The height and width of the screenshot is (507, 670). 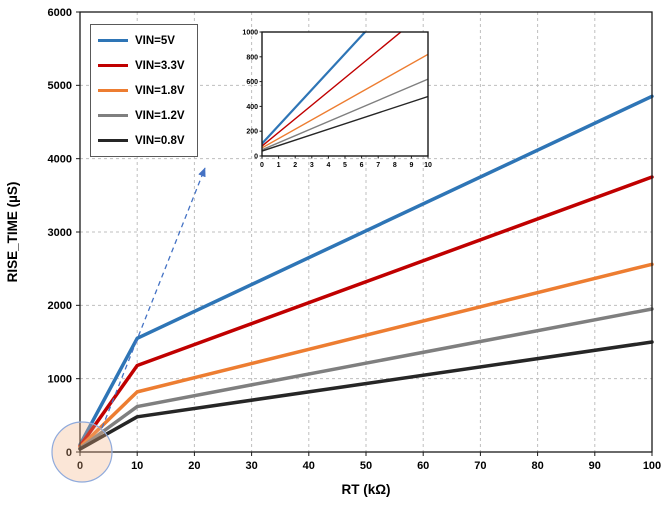 I want to click on y-tick-label: 400, so click(x=252, y=107).